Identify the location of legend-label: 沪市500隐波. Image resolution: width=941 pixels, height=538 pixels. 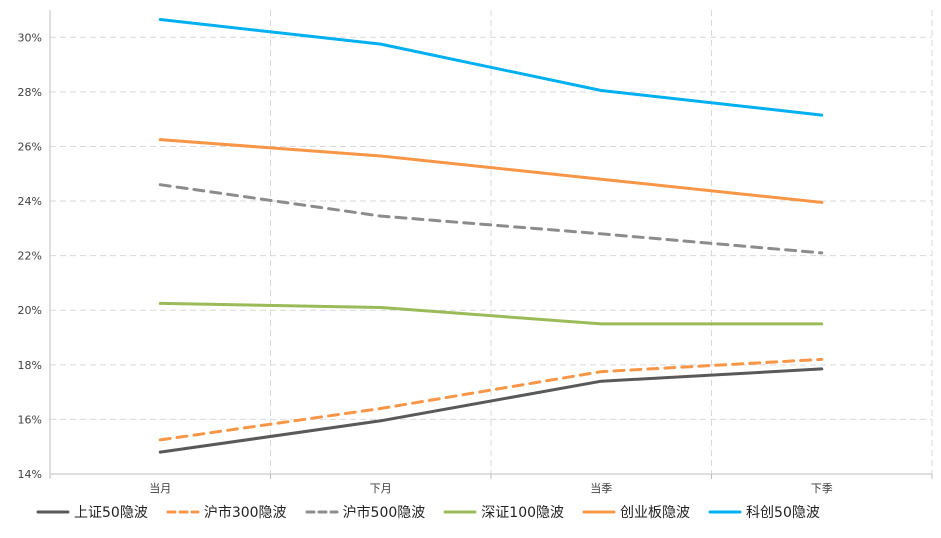
(384, 513).